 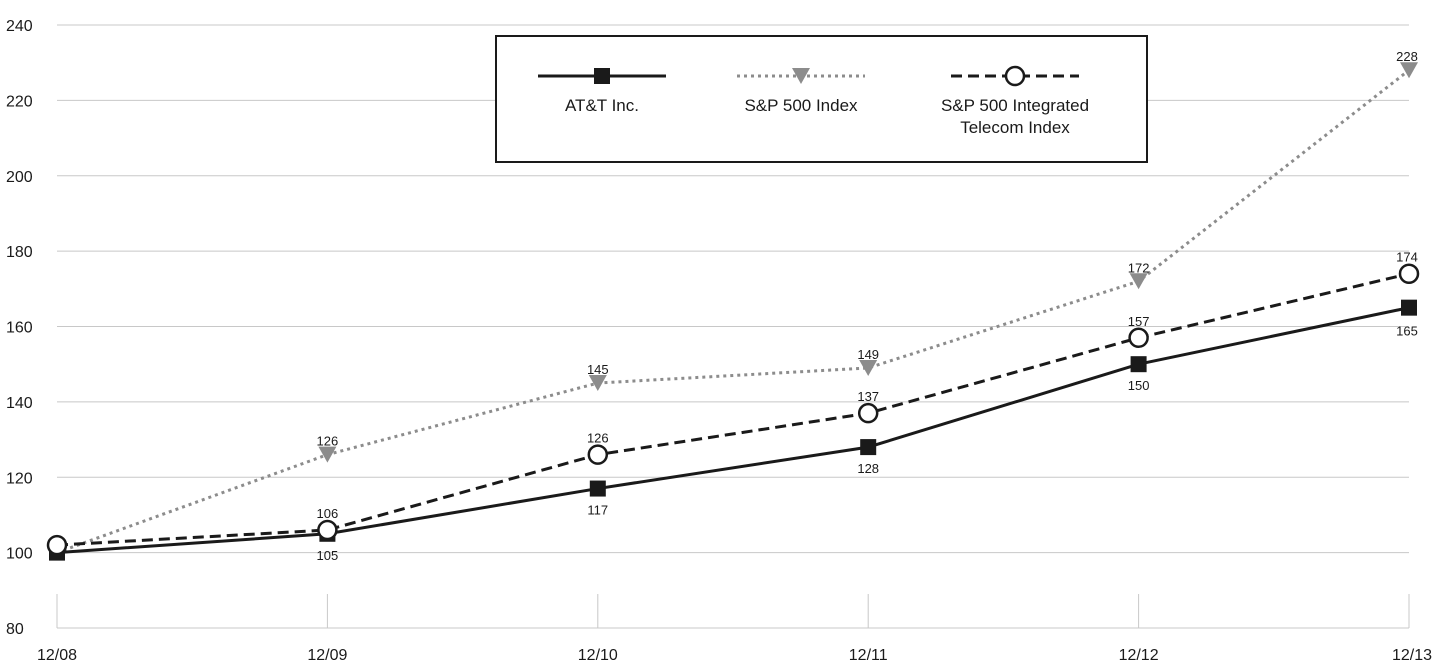 What do you see at coordinates (868, 655) in the screenshot?
I see `x-tick-label: 12/11` at bounding box center [868, 655].